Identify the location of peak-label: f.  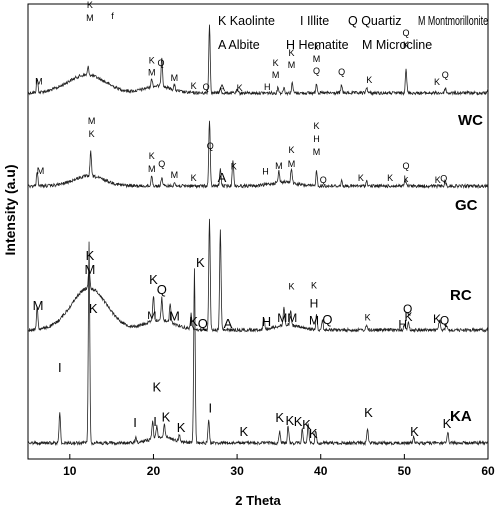
(112, 16).